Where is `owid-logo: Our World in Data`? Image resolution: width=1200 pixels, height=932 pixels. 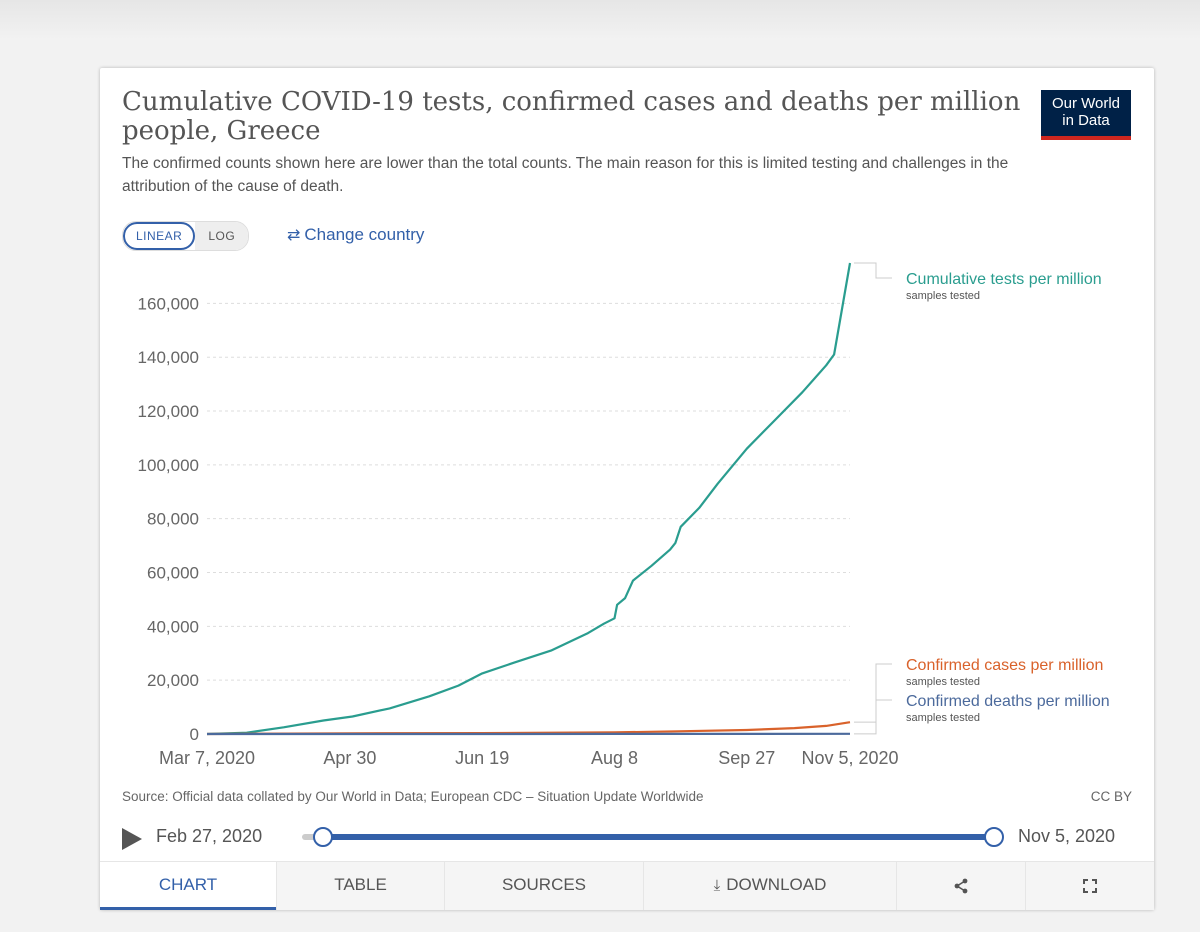 owid-logo: Our World in Data is located at coordinates (1086, 115).